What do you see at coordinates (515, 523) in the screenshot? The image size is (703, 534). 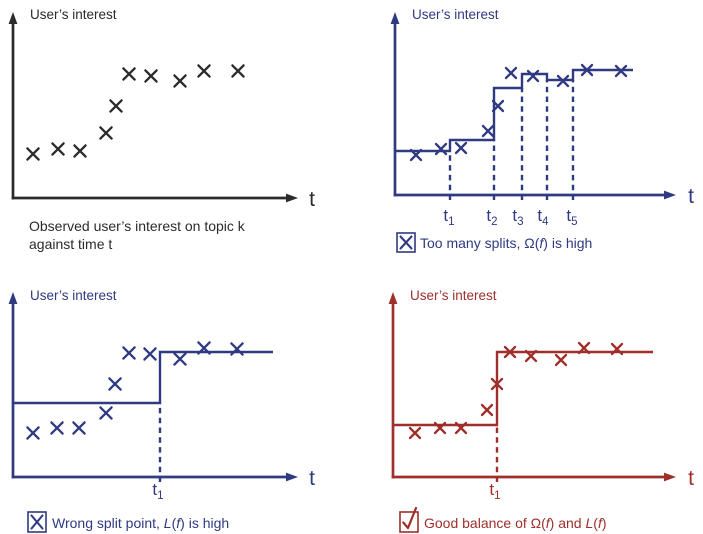 I see `panel-caption: Good balance of Ω(f) and L(f)` at bounding box center [515, 523].